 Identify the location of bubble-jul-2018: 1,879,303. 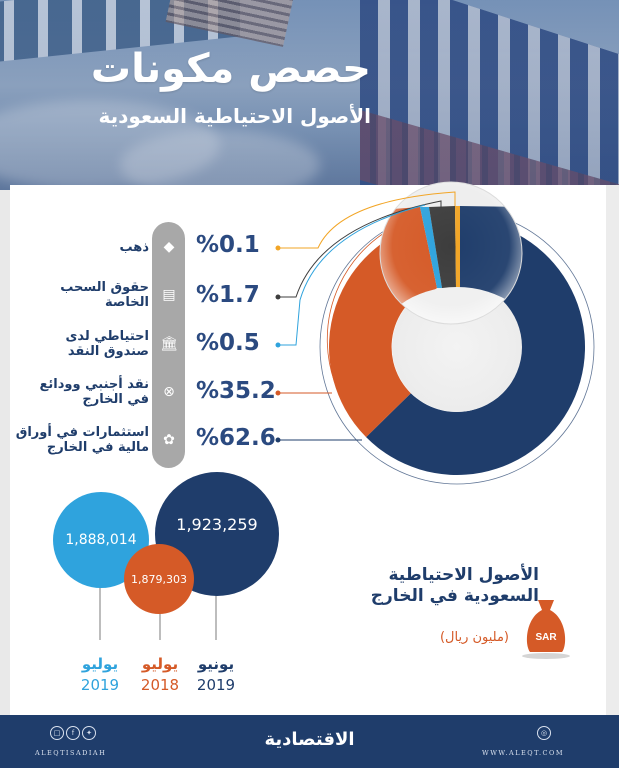
(159, 579).